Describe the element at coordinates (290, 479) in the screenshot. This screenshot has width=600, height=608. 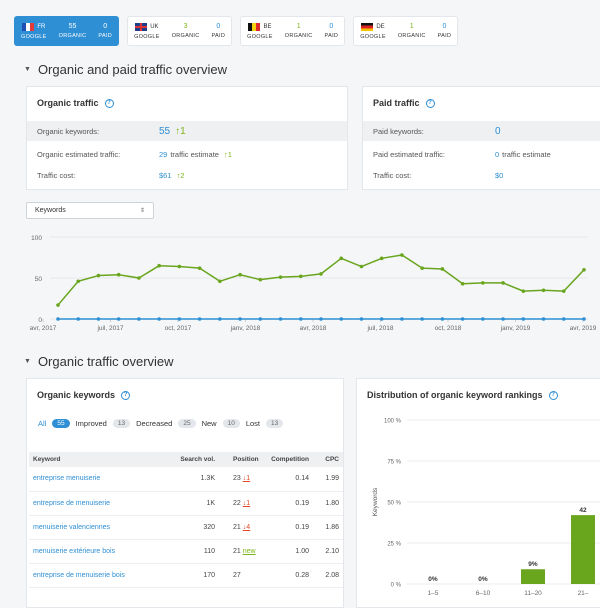
I see `competition: 0.14` at that location.